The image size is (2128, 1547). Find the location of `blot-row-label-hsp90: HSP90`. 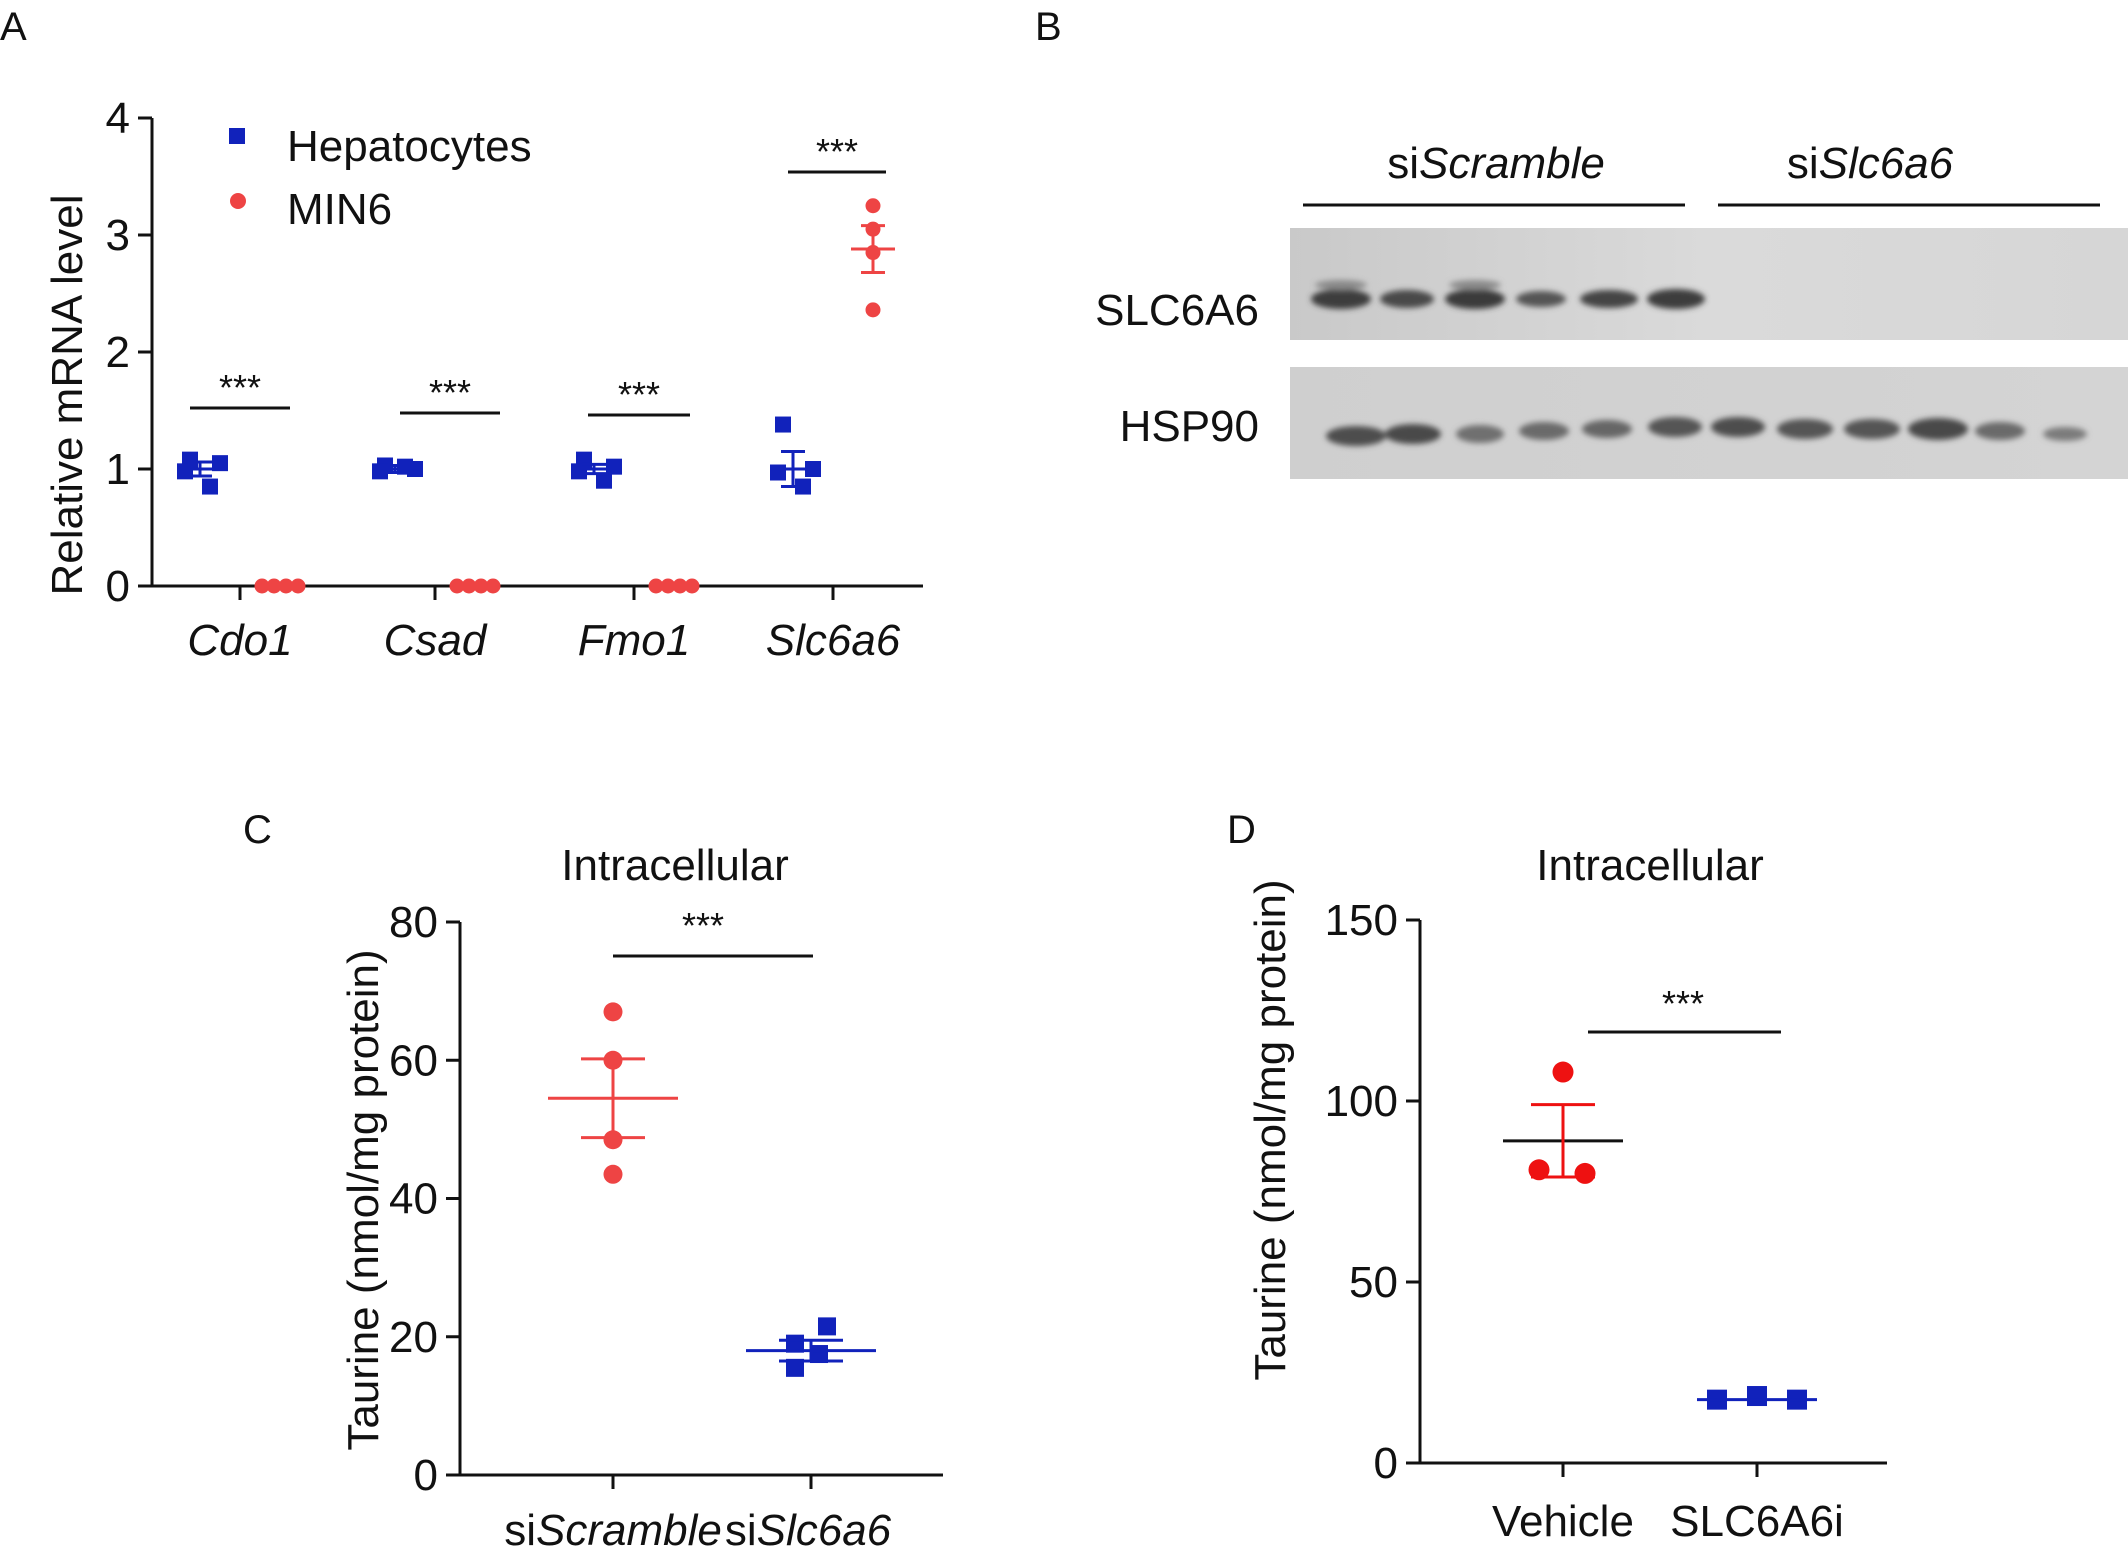

blot-row-label-hsp90: HSP90 is located at coordinates (1189, 426).